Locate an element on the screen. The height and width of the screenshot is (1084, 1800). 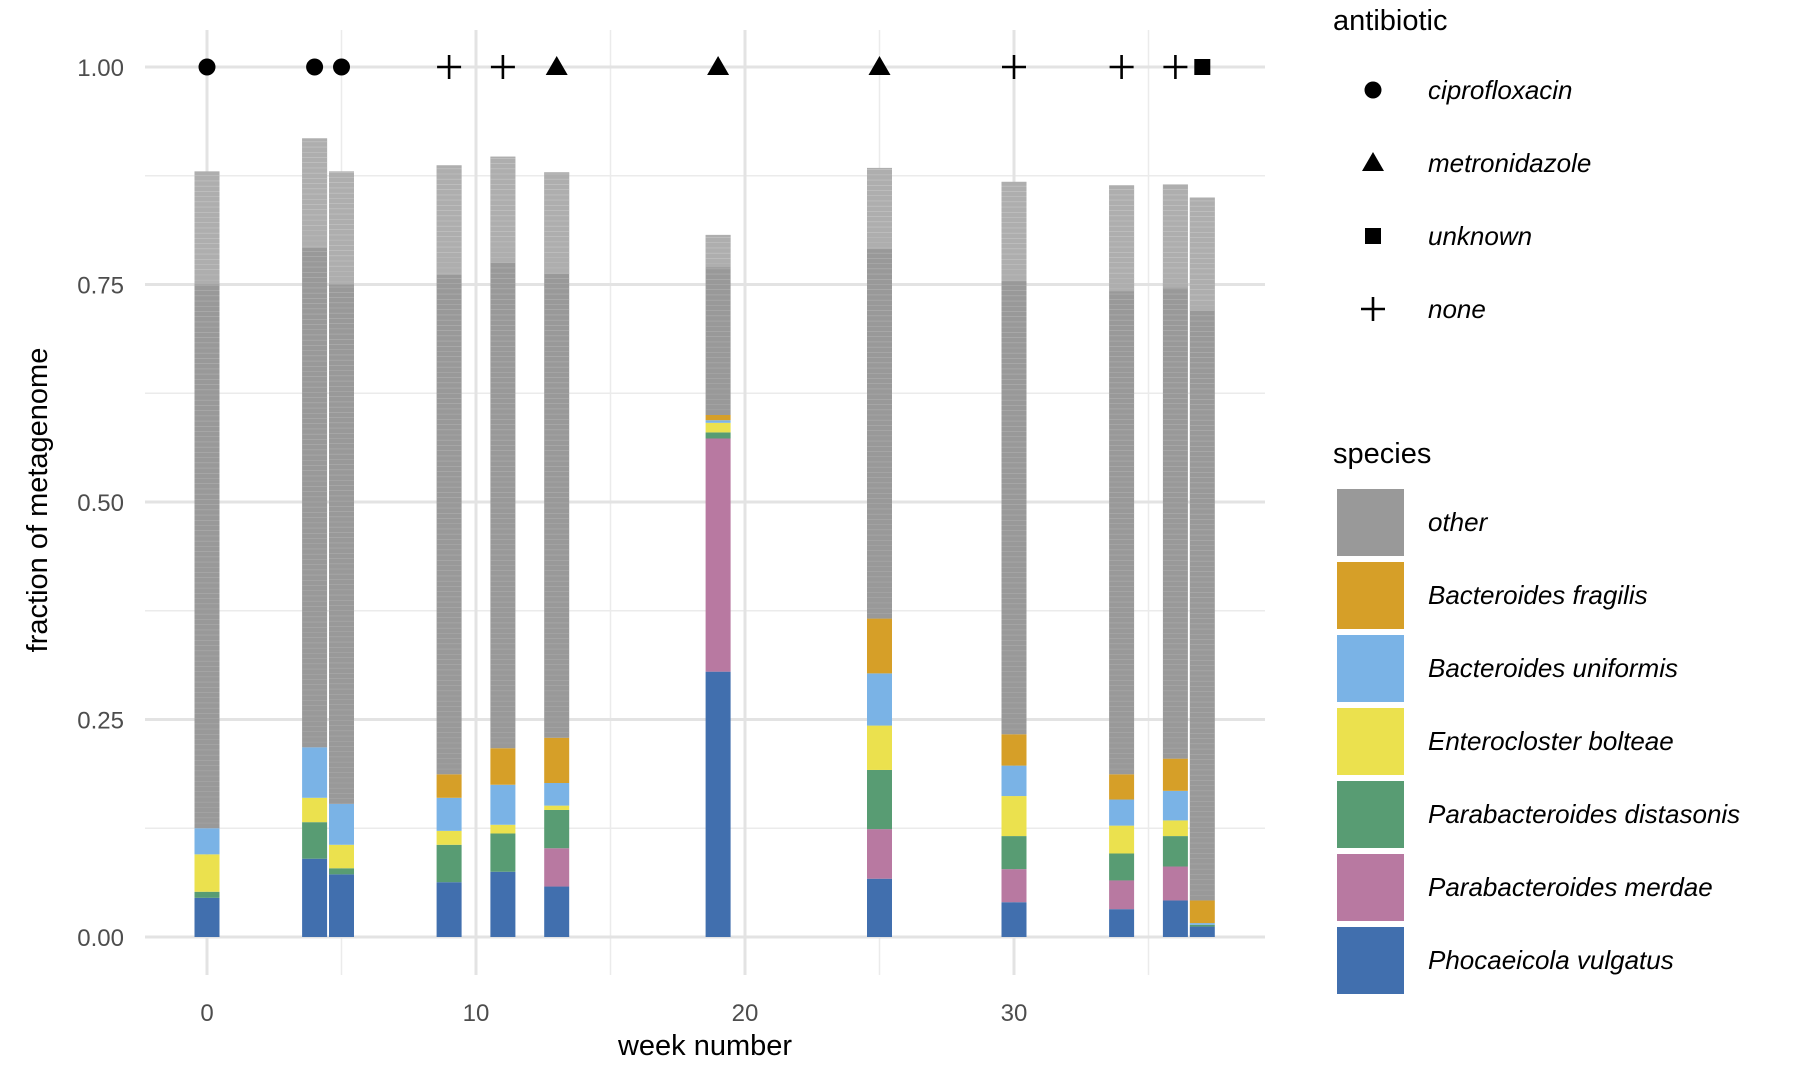
species-legend-label: Enterocloster bolteae is located at coordinates (1551, 741).